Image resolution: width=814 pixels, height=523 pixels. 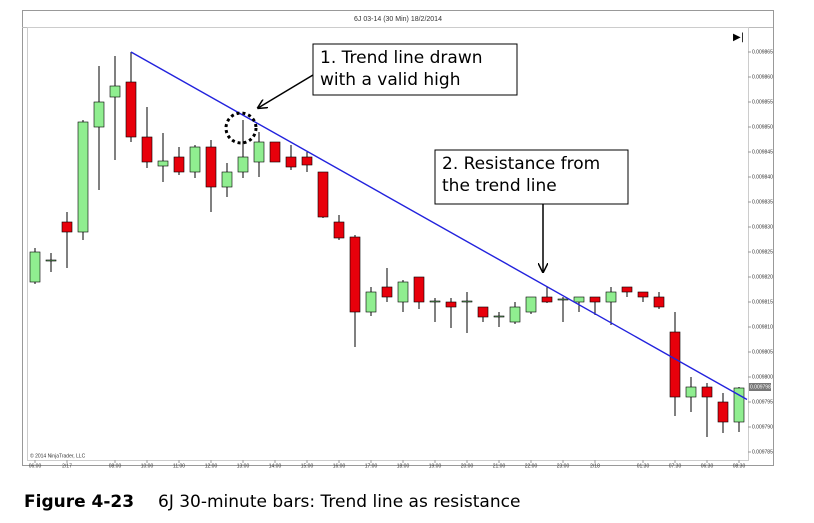 I want to click on x-tick-label: 13:00, so click(x=243, y=466).